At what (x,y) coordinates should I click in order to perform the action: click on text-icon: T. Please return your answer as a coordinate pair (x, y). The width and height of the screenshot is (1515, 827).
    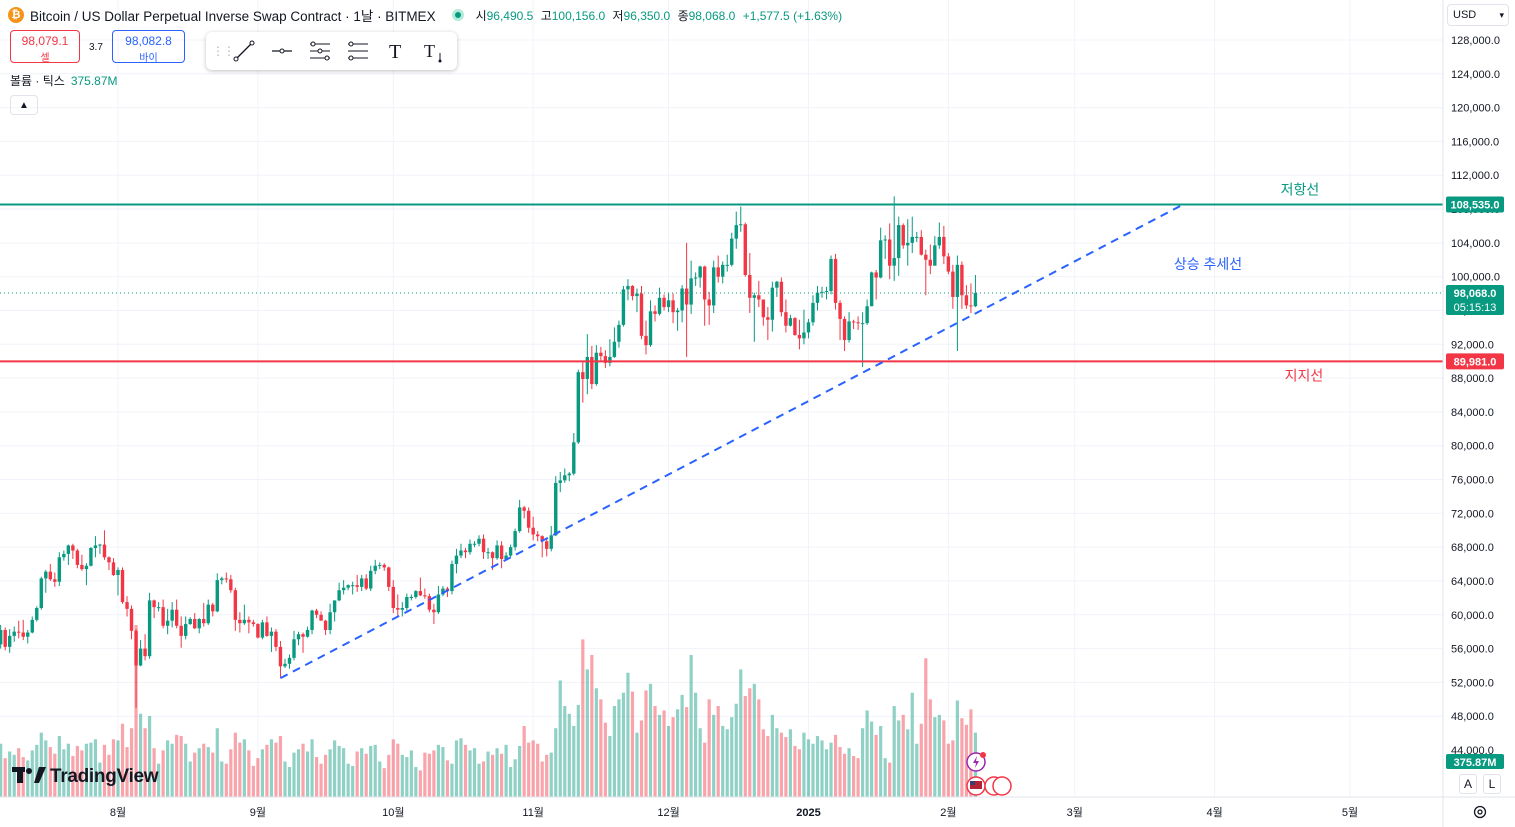
    Looking at the image, I should click on (396, 51).